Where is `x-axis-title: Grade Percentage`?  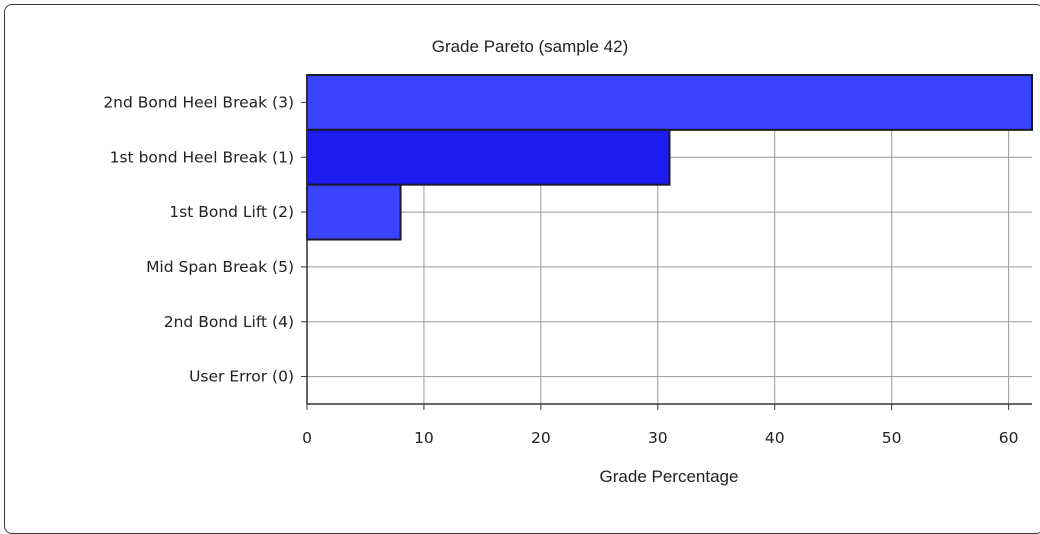
x-axis-title: Grade Percentage is located at coordinates (669, 476).